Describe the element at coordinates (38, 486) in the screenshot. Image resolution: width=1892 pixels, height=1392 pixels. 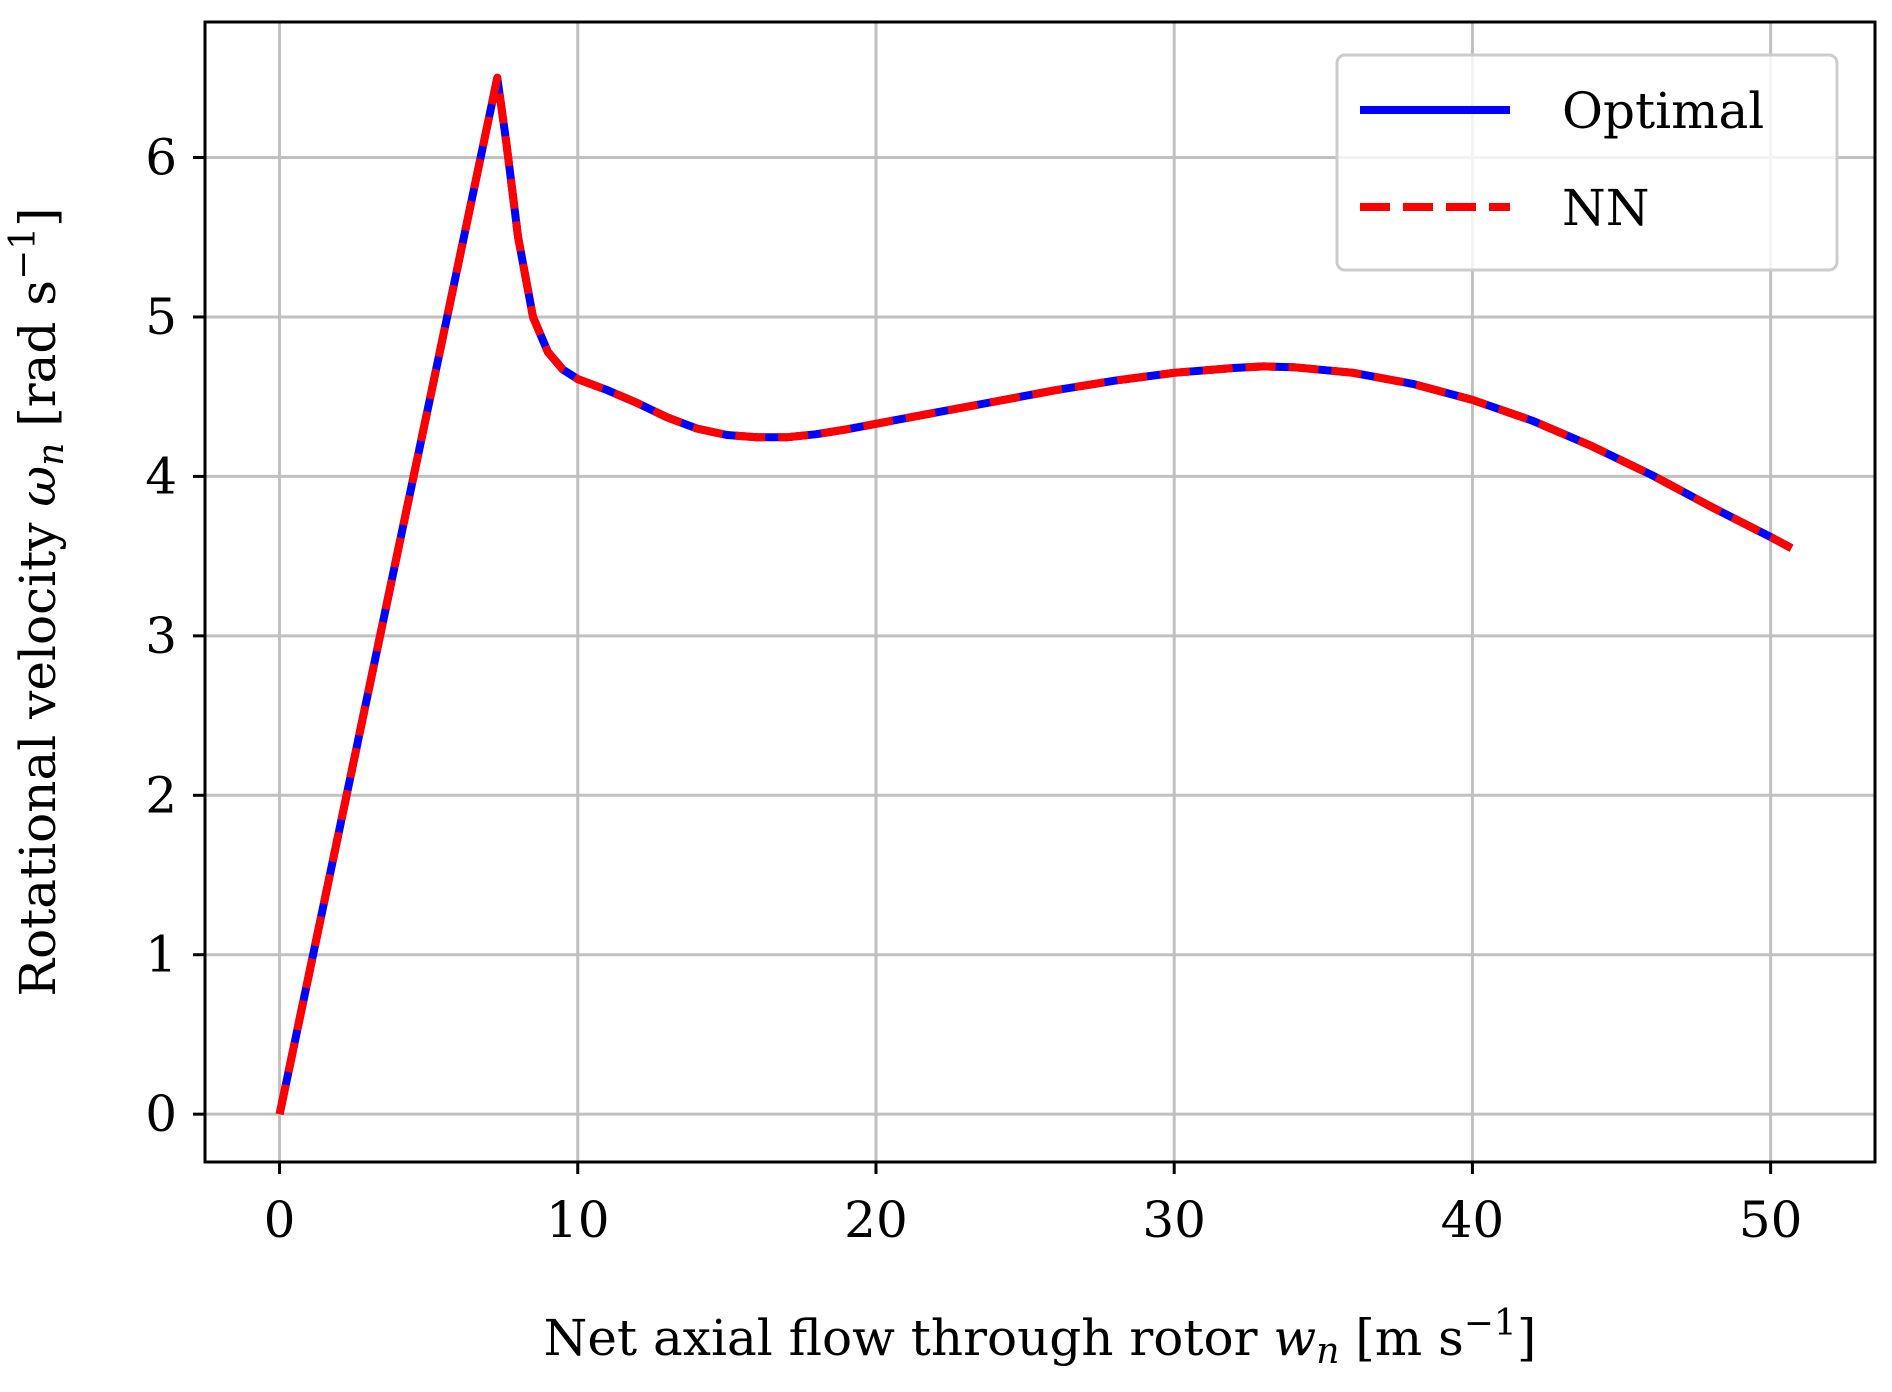
I see `y-axis-label-symbol: ω` at that location.